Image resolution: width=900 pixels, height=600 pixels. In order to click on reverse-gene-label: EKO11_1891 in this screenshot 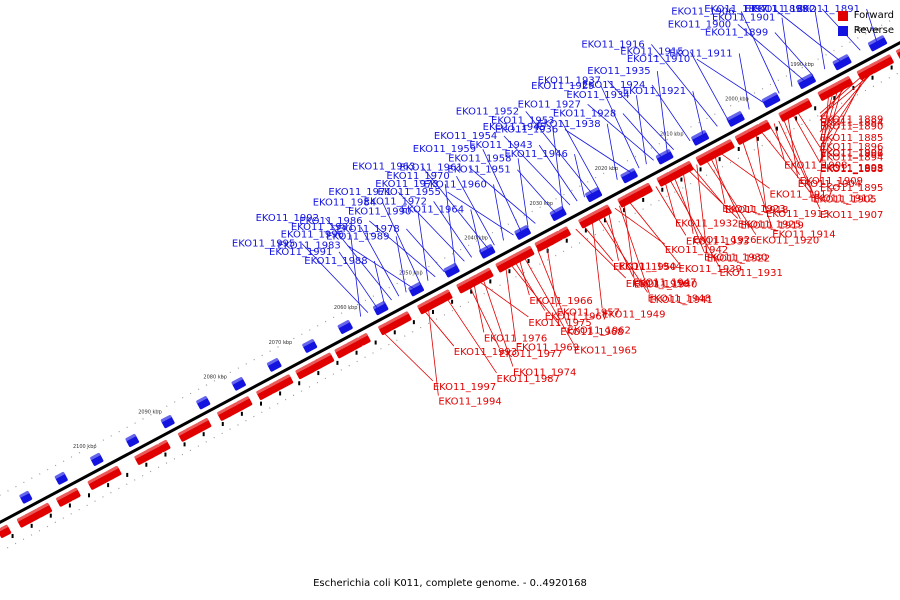, I will do `click(828, 9)`.